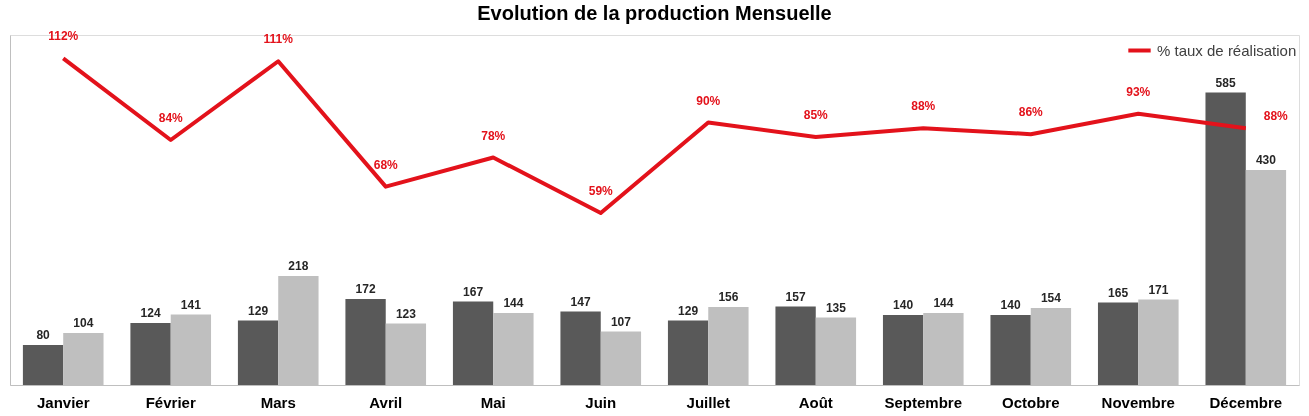  I want to click on x-tick-label: Avril, so click(386, 402).